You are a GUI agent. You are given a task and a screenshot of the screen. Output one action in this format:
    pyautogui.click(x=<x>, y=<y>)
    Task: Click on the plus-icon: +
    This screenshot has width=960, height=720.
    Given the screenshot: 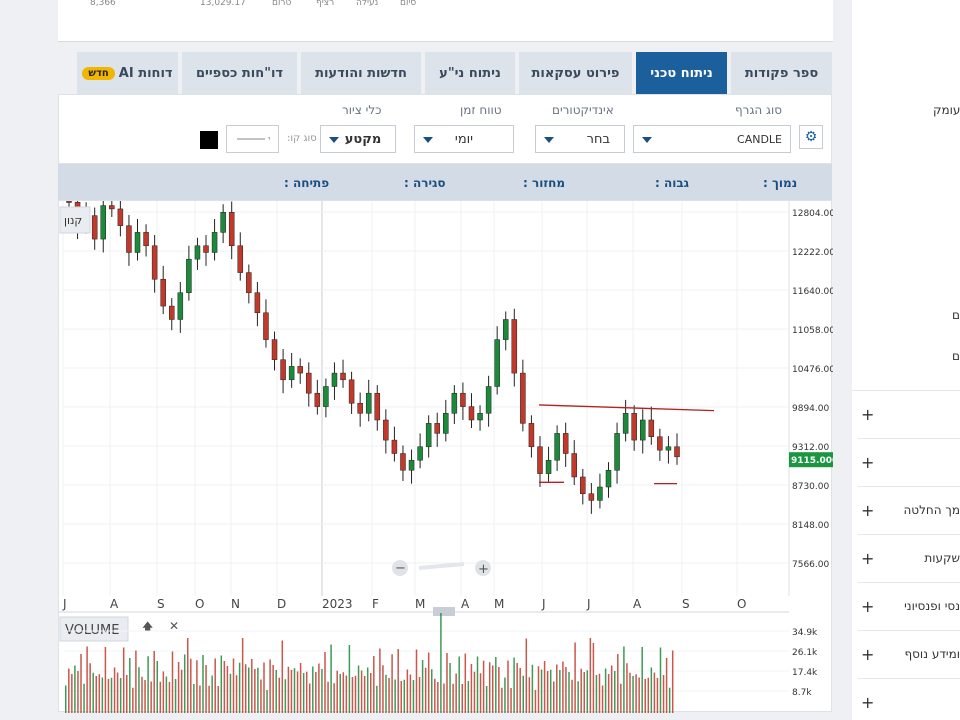 What is the action you would take?
    pyautogui.click(x=868, y=510)
    